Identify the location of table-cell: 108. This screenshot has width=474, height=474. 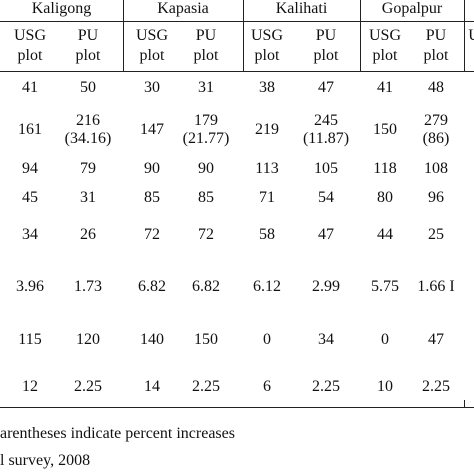
(436, 168).